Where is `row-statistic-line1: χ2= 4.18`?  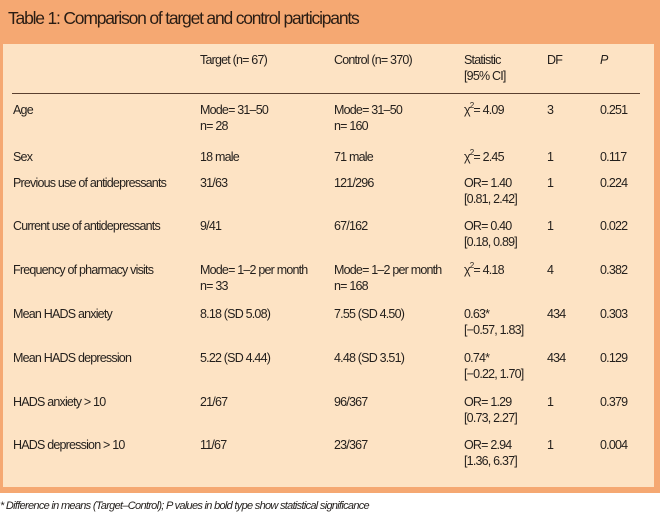 row-statistic-line1: χ2= 4.18 is located at coordinates (484, 269).